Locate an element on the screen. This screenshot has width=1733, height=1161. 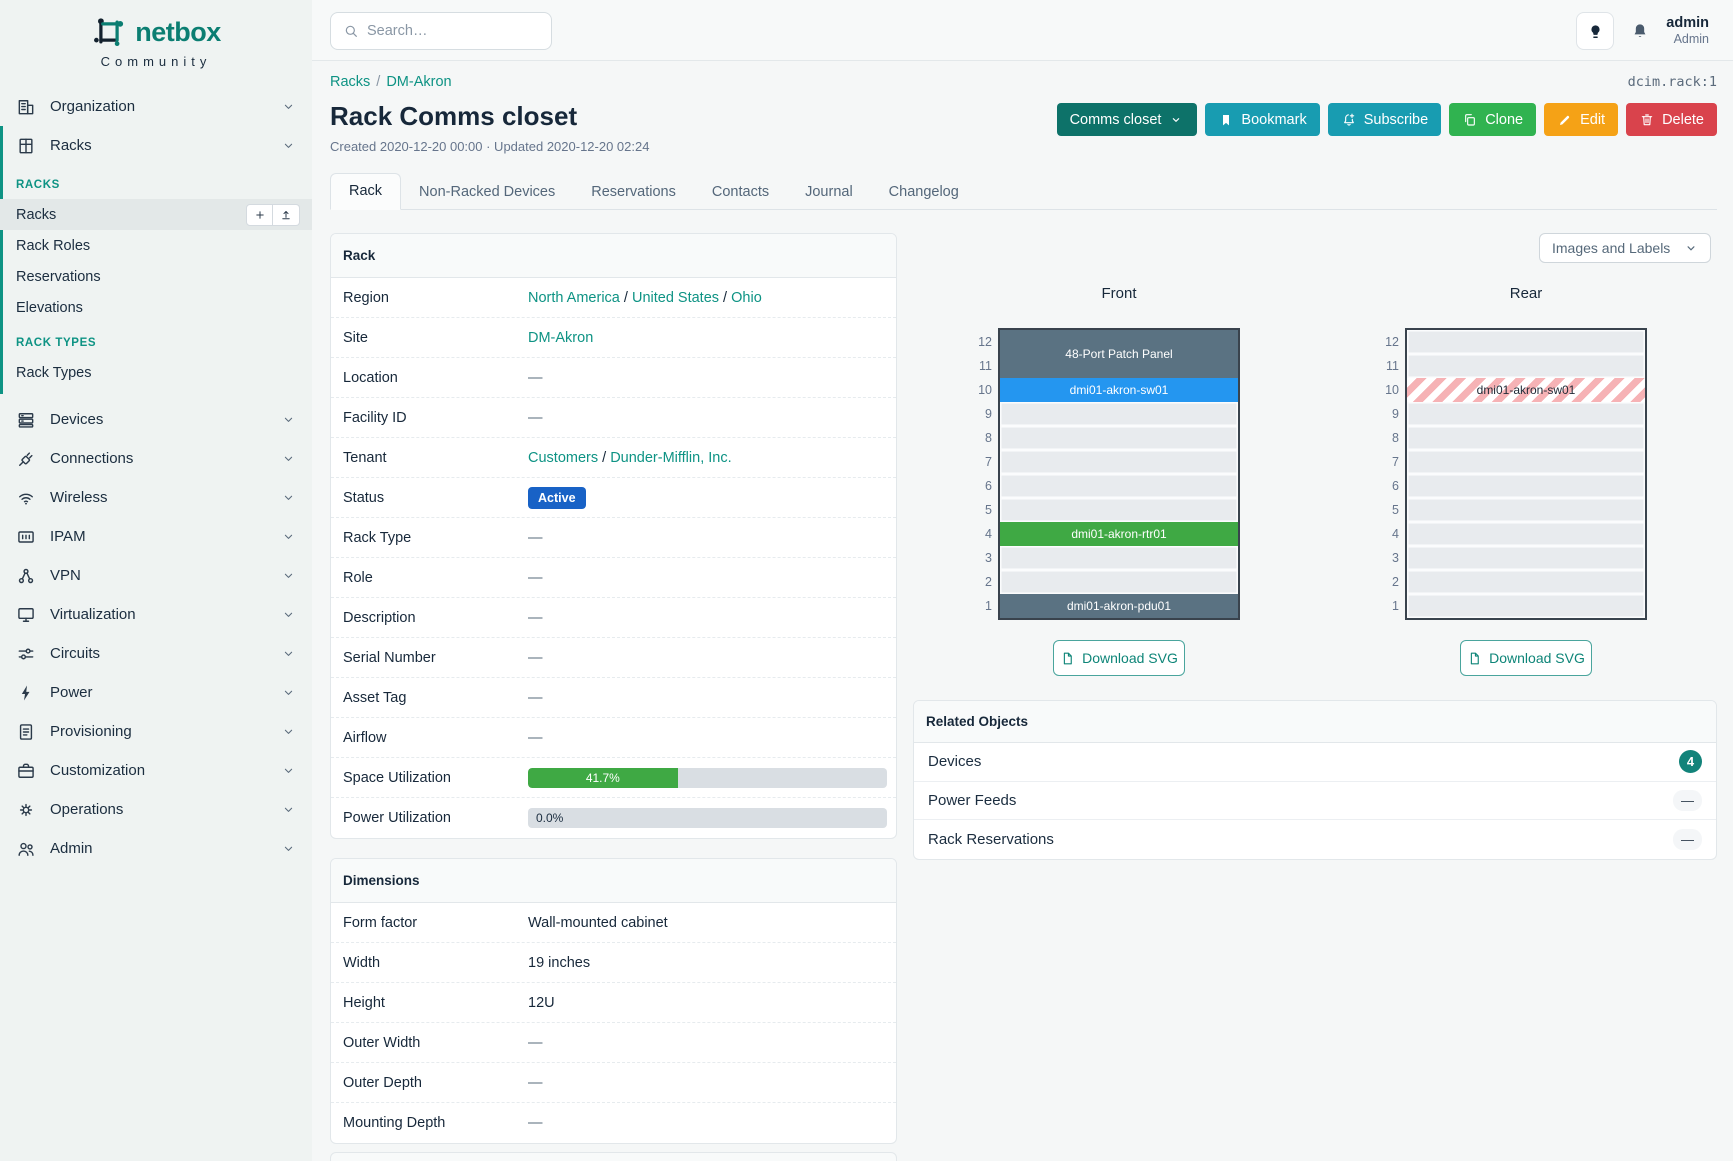
sidebar-item-power: Power is located at coordinates (156, 692).